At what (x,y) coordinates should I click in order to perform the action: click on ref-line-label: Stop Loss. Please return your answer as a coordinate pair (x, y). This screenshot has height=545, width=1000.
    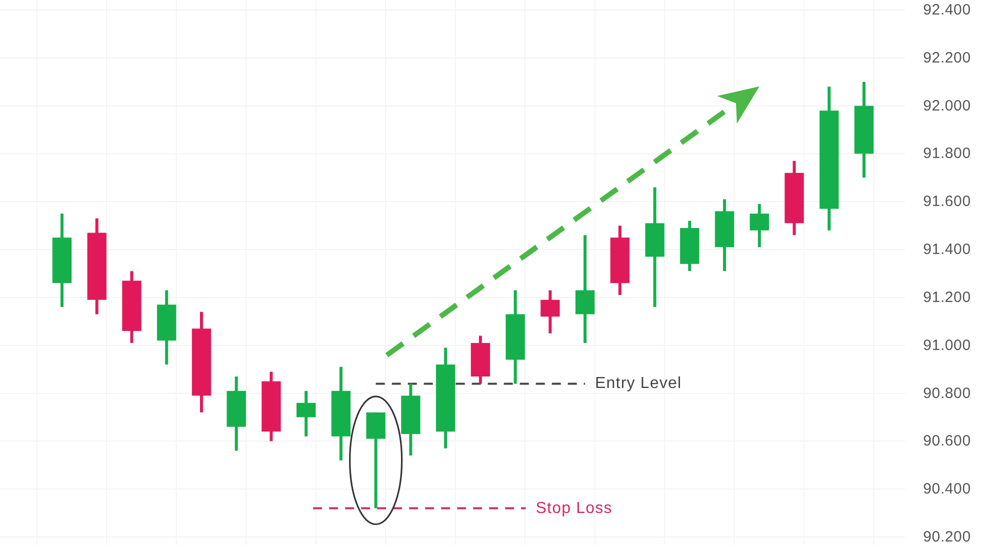
    Looking at the image, I should click on (574, 508).